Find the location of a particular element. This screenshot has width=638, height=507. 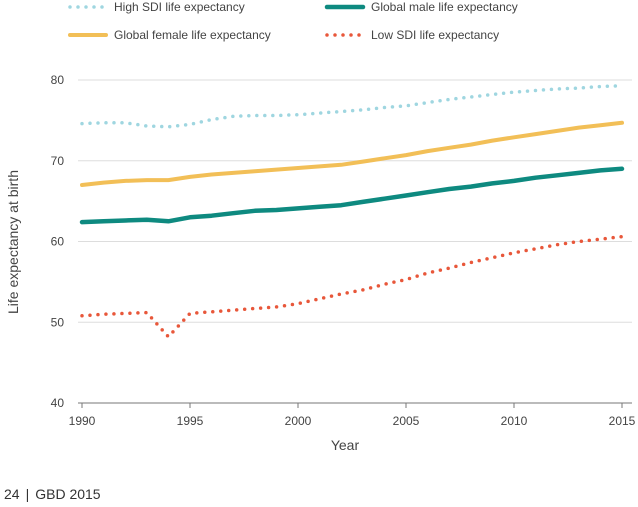

page-number: 24 is located at coordinates (12, 494).